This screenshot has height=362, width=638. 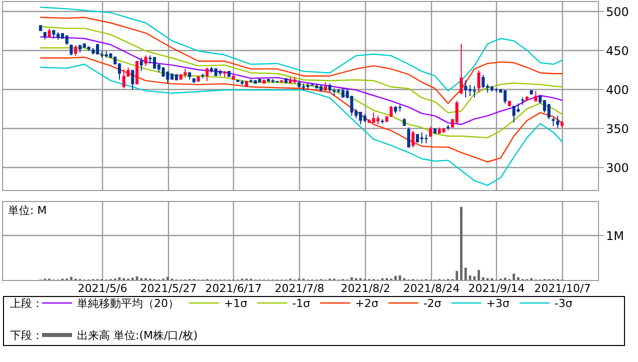 What do you see at coordinates (27, 210) in the screenshot?
I see `y-axis-title: 単位: M` at bounding box center [27, 210].